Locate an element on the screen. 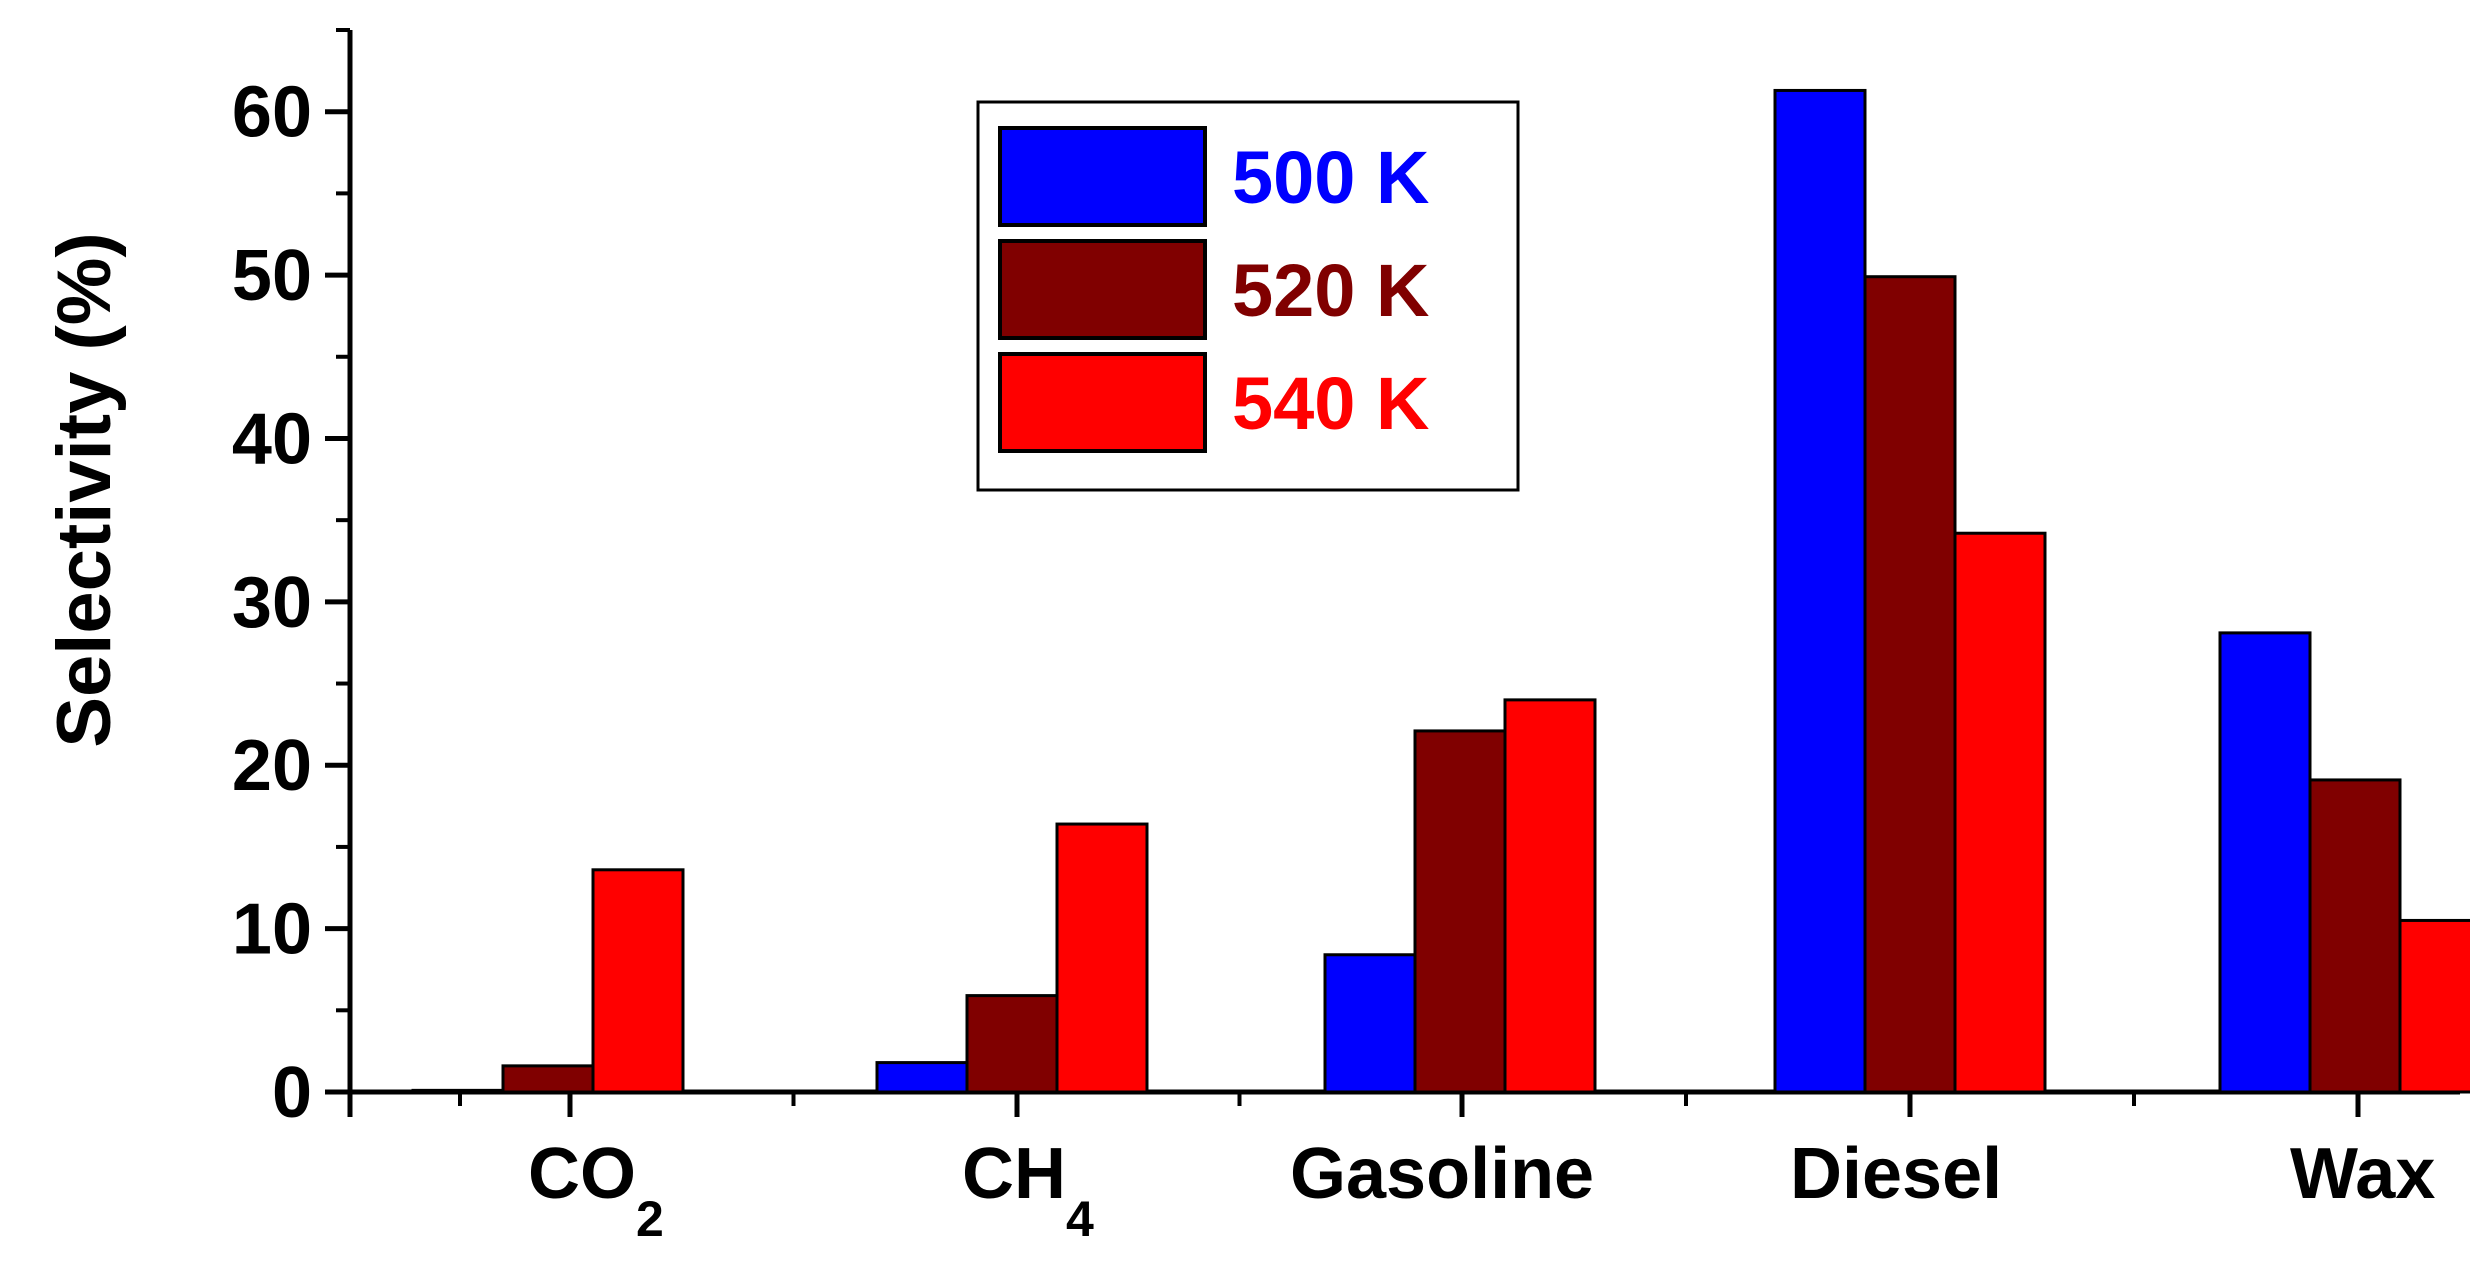 The image size is (2470, 1279). y-tick-label: 0 is located at coordinates (292, 1093).